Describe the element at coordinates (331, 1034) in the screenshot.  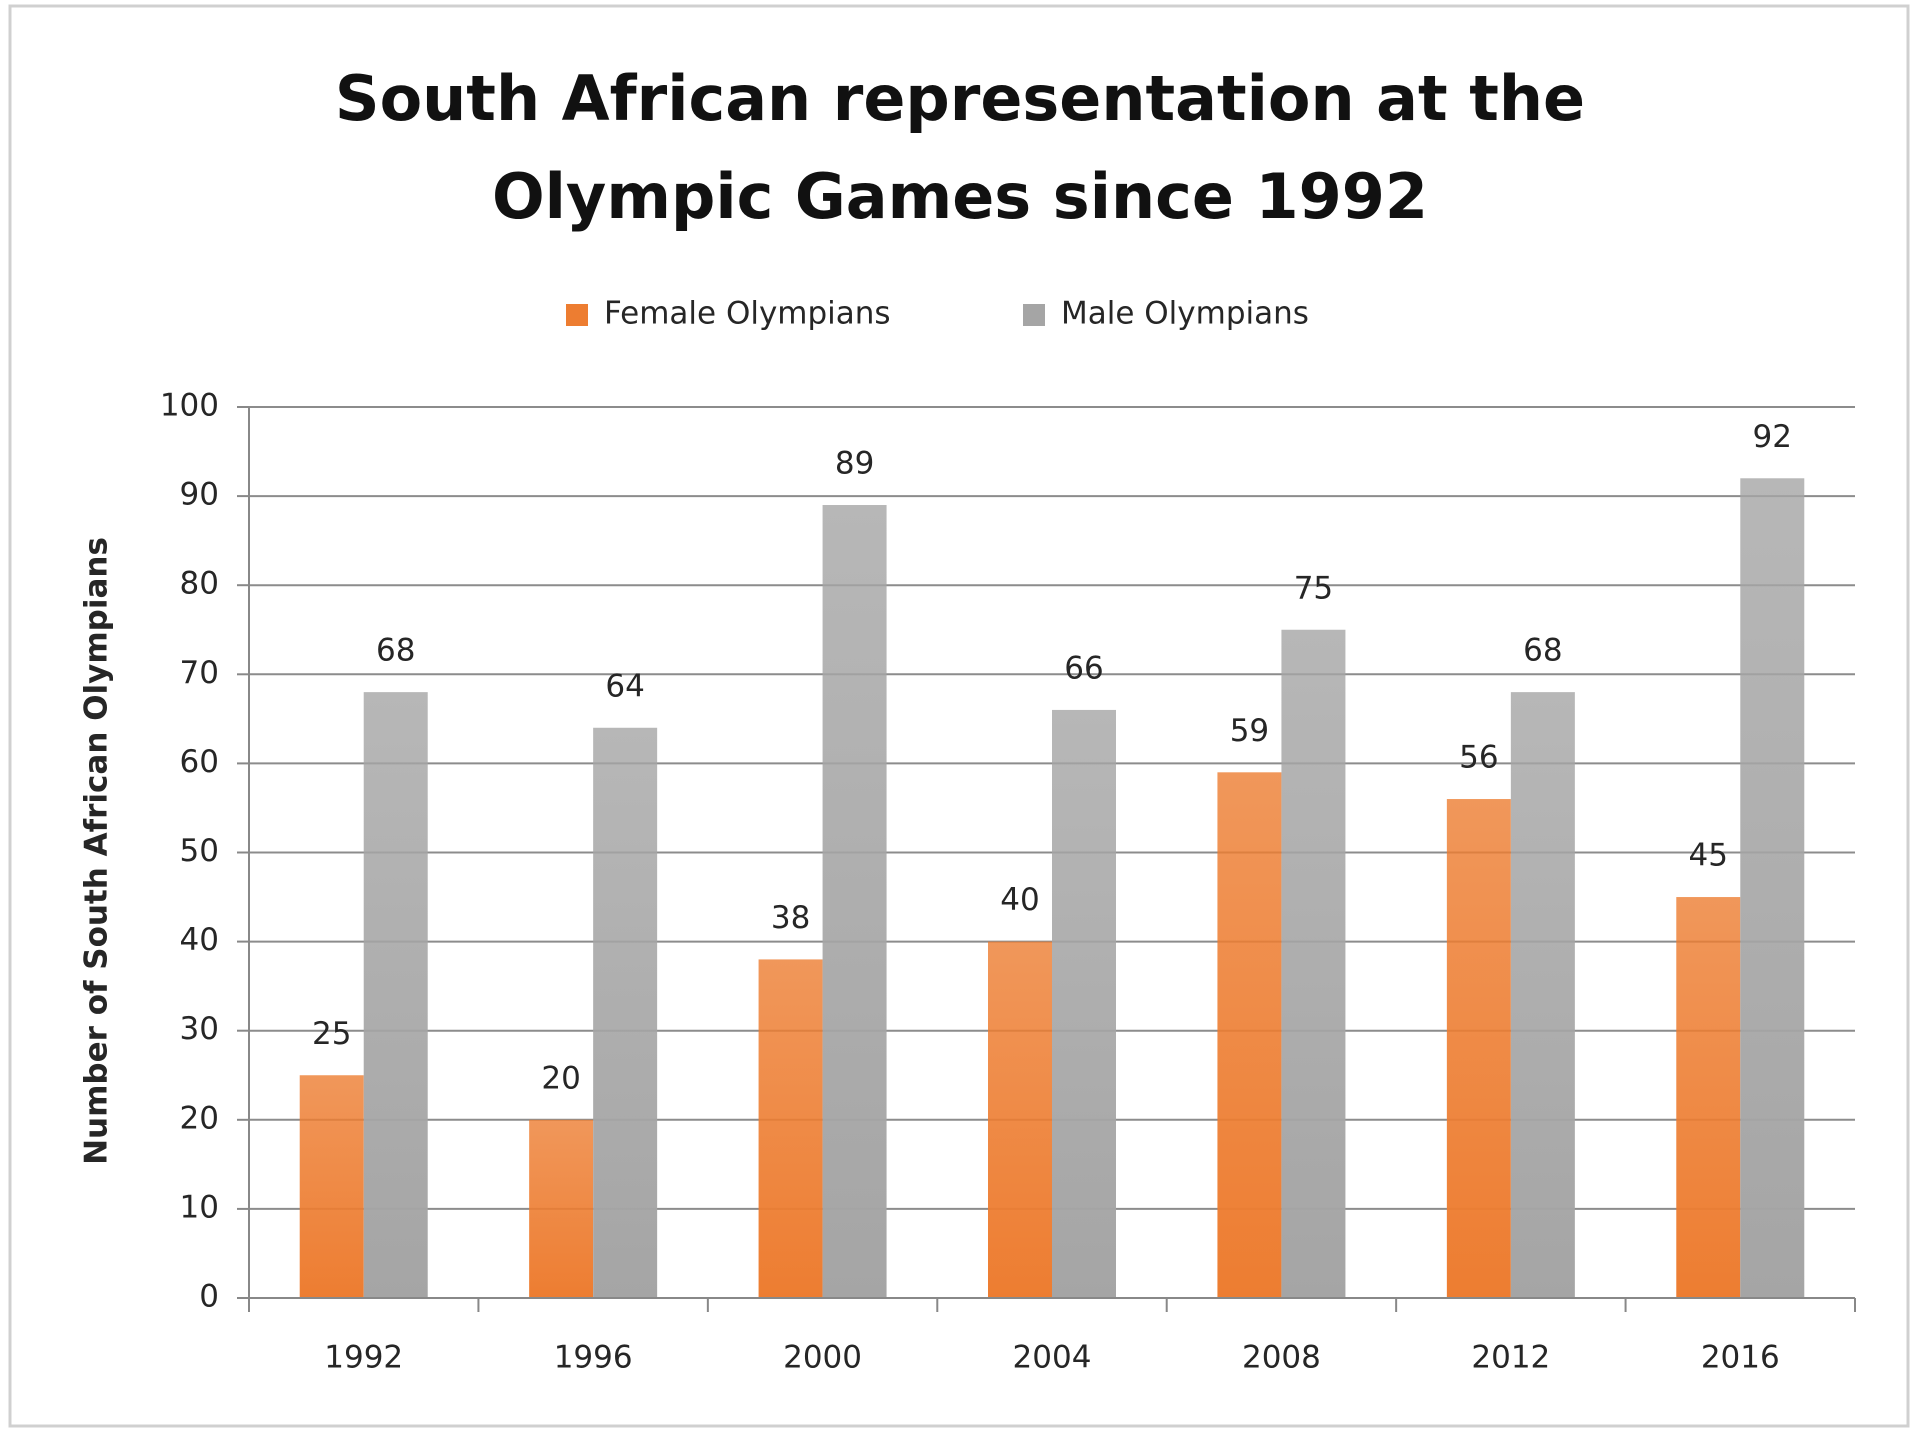
I see `data-label: 25` at that location.